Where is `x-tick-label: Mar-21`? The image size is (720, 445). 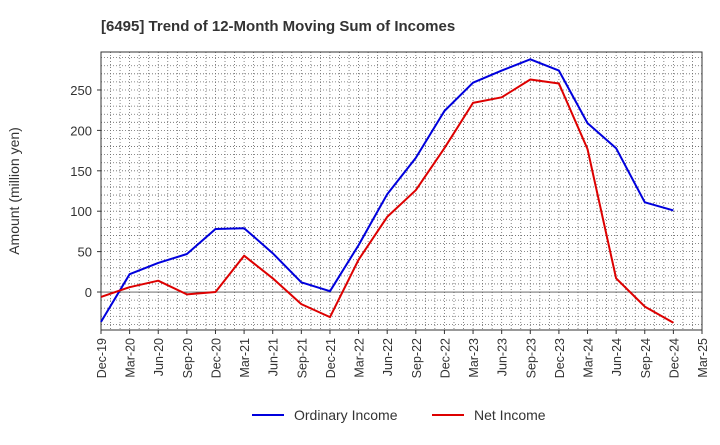
x-tick-label: Mar-21 is located at coordinates (245, 358).